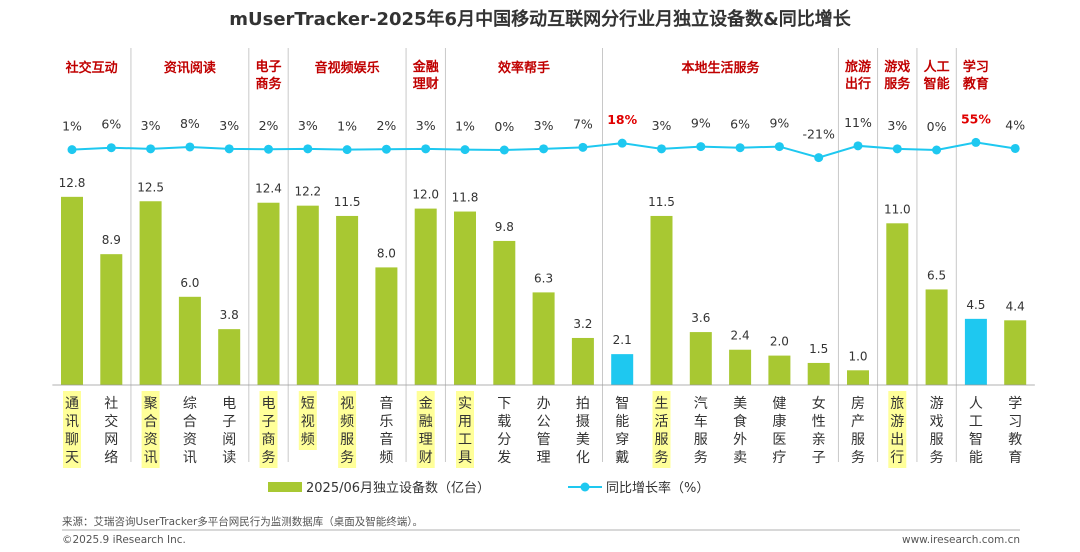 This screenshot has width=1080, height=552. What do you see at coordinates (937, 84) in the screenshot?
I see `group-label: 智能` at bounding box center [937, 84].